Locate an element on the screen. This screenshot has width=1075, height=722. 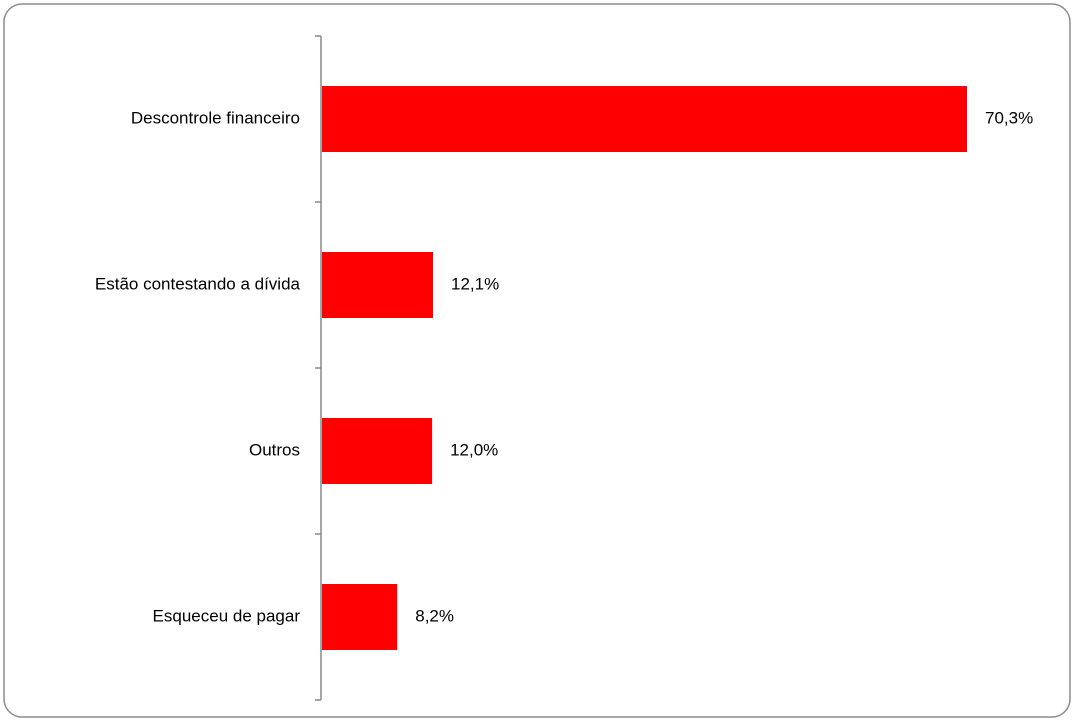
value-label: 12,1% is located at coordinates (475, 283).